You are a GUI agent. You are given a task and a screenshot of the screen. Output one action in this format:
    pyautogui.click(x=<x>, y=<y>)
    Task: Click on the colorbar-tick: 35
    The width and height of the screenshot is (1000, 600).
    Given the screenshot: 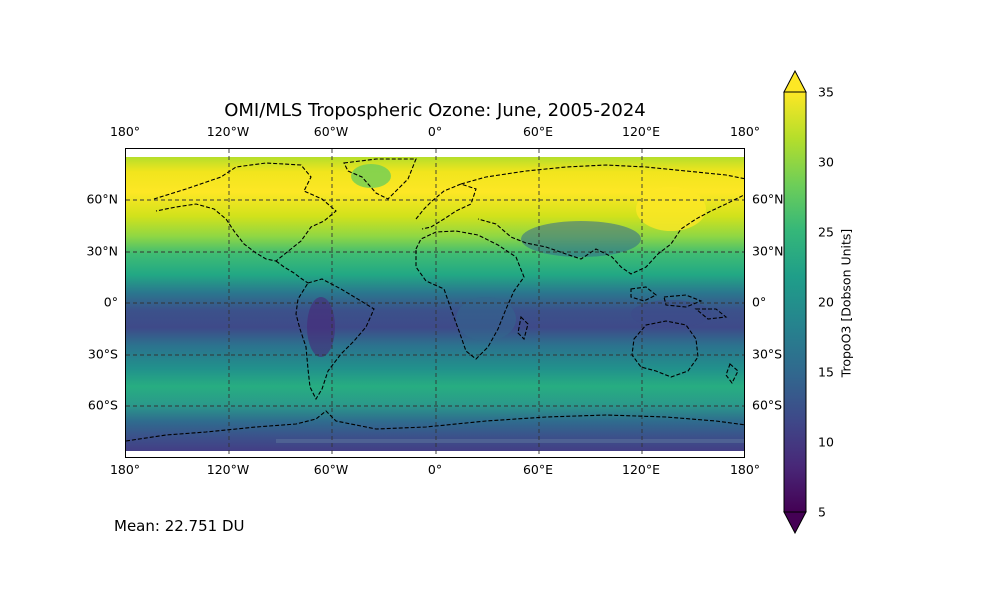 What is the action you would take?
    pyautogui.click(x=826, y=92)
    